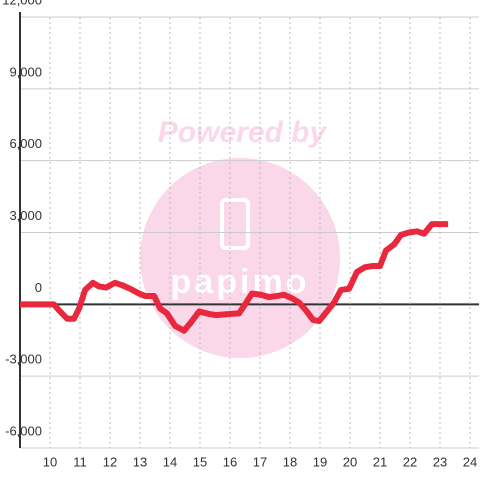 The image size is (480, 480). Describe the element at coordinates (25, 215) in the screenshot. I see `y-tick-label: 3,000` at that location.